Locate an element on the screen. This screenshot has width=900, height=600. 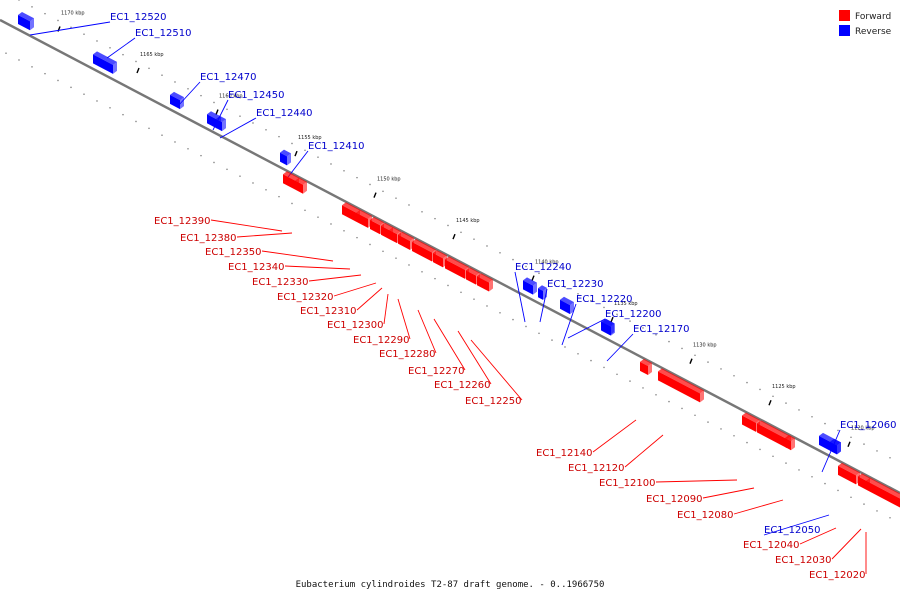
gene-label: EC1_12290 is located at coordinates (381, 340).